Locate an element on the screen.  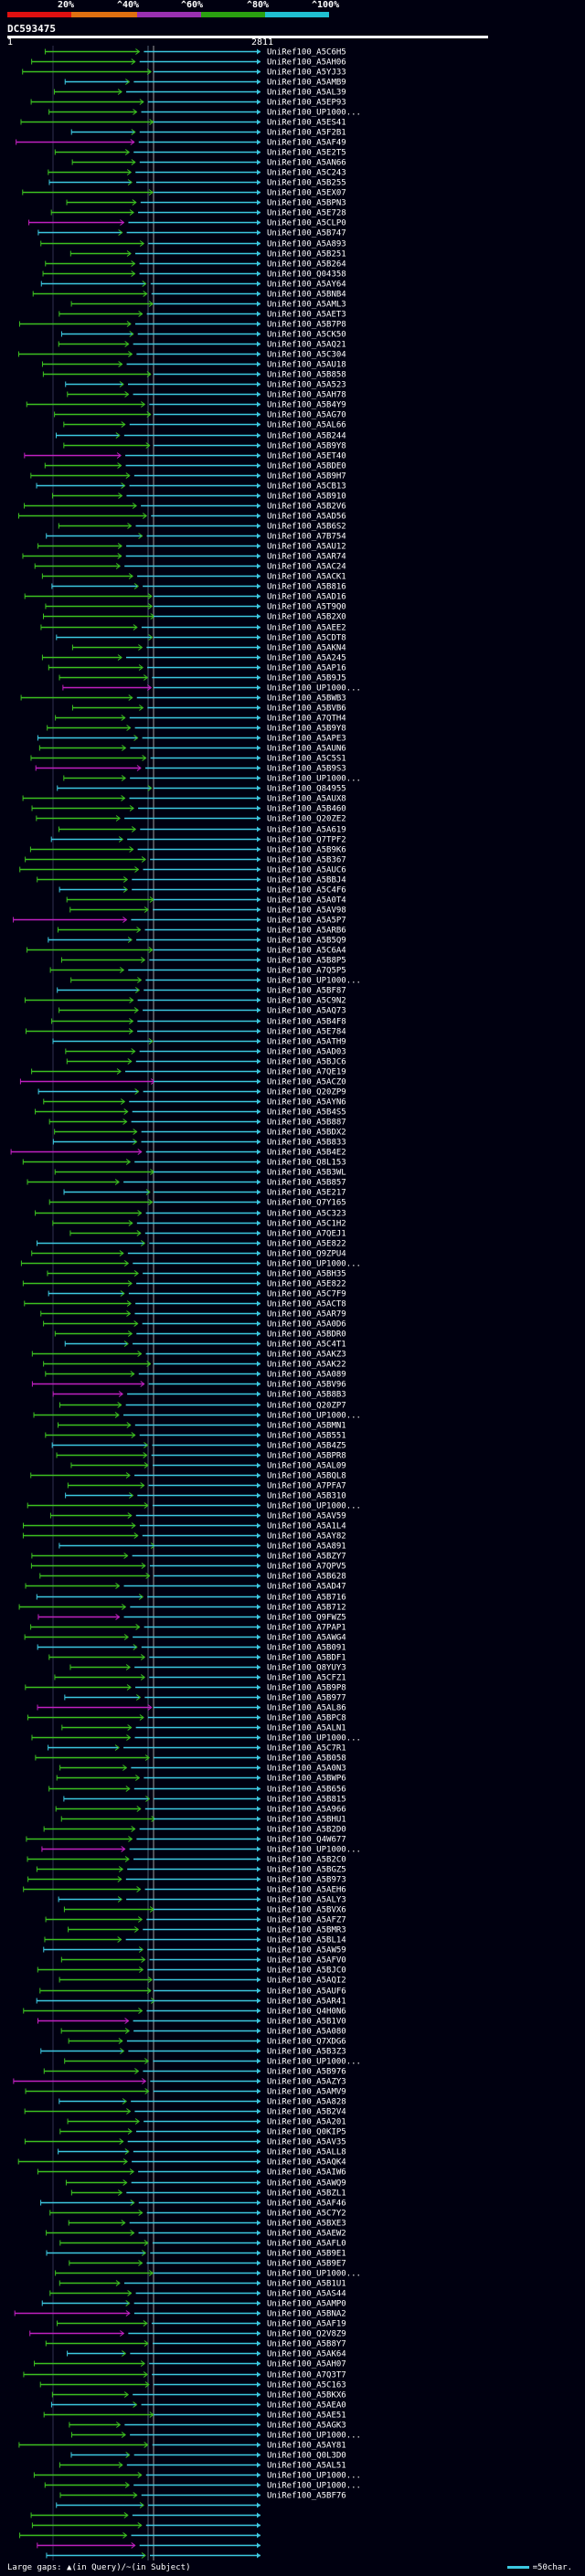
hit-label: UniRef100_A5C7Y2 is located at coordinates (307, 2214).